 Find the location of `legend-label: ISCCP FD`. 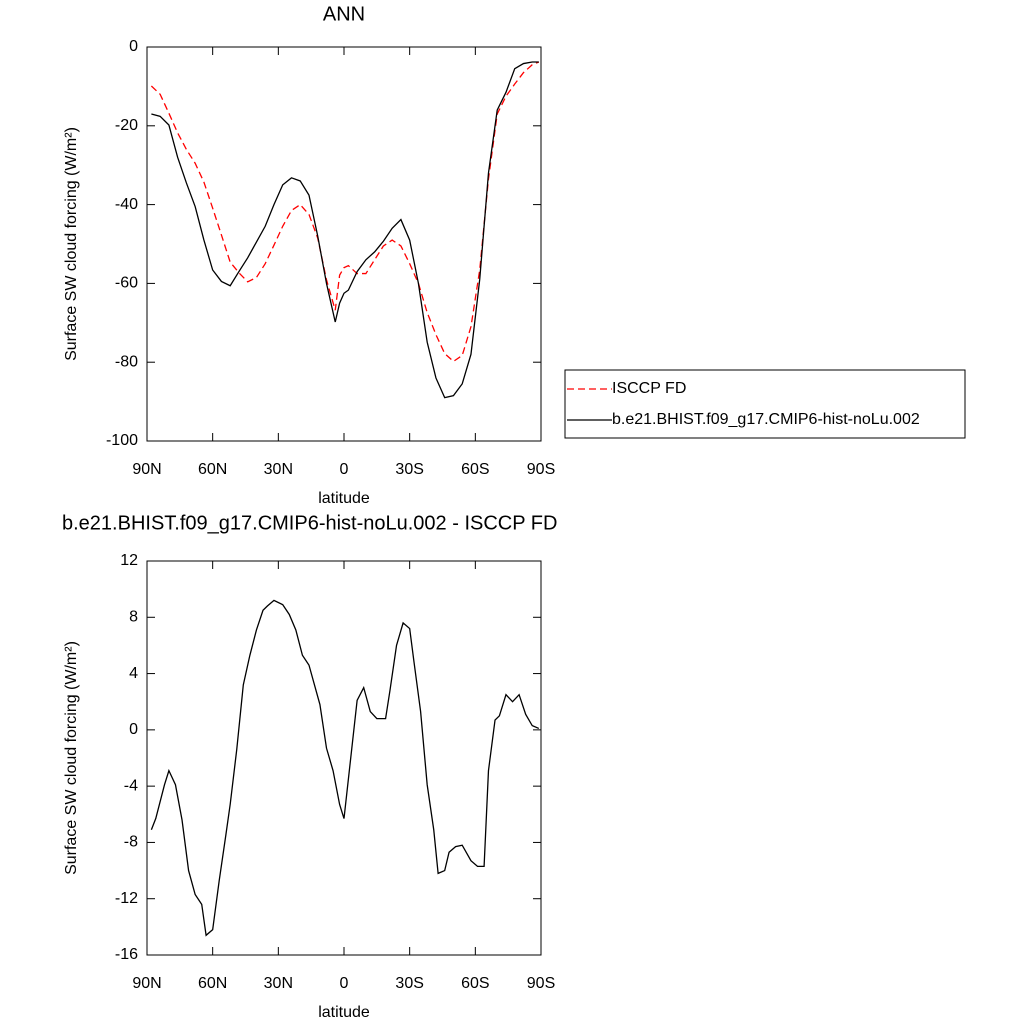

legend-label: ISCCP FD is located at coordinates (649, 388).